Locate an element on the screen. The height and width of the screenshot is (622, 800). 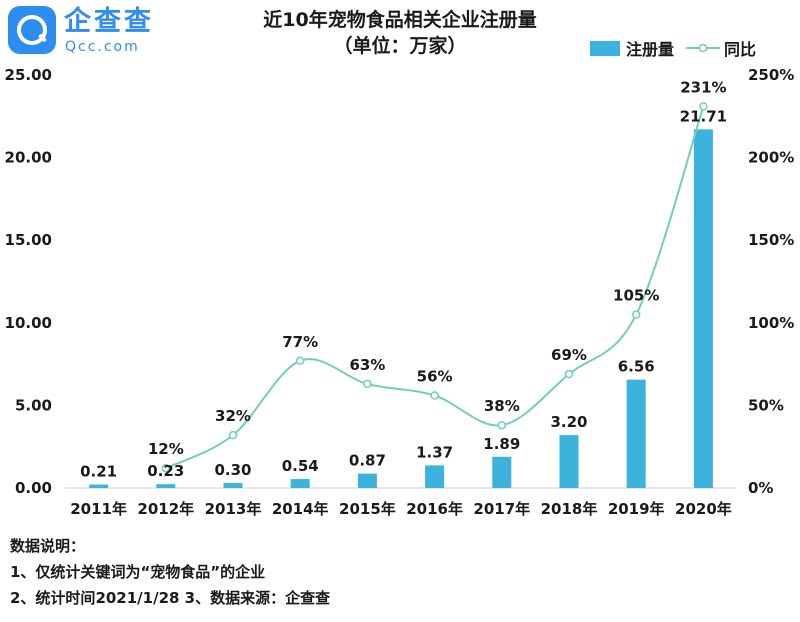
x-tick-label: 2018年 is located at coordinates (569, 509).